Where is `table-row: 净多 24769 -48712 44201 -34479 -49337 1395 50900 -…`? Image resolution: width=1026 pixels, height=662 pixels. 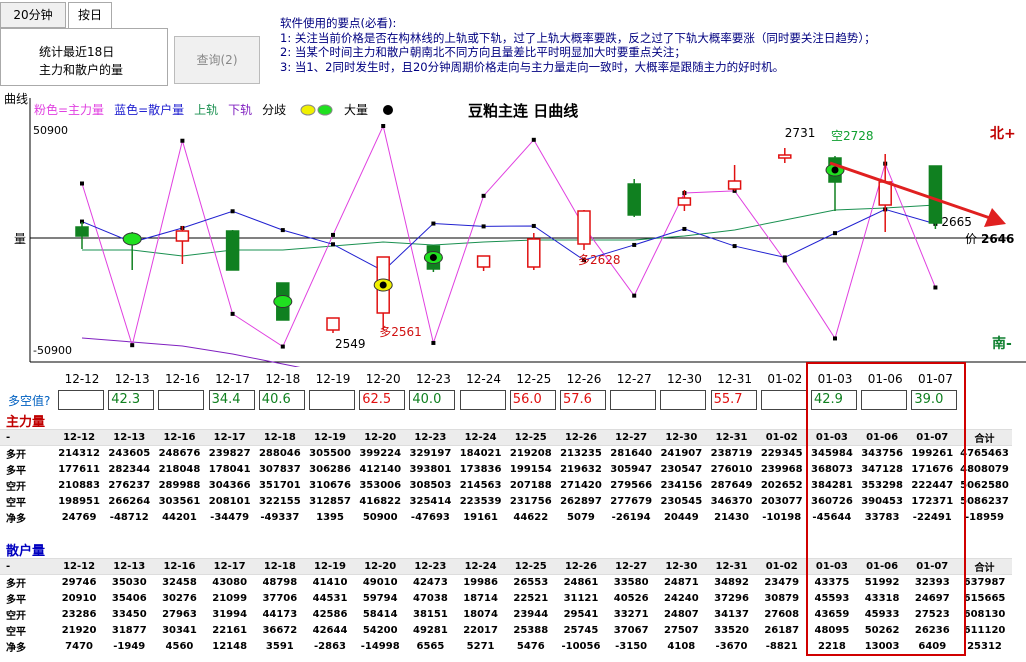 table-row: 净多 24769 -48712 44201 -34479 -49337 1395 50900 -… is located at coordinates (506, 518).